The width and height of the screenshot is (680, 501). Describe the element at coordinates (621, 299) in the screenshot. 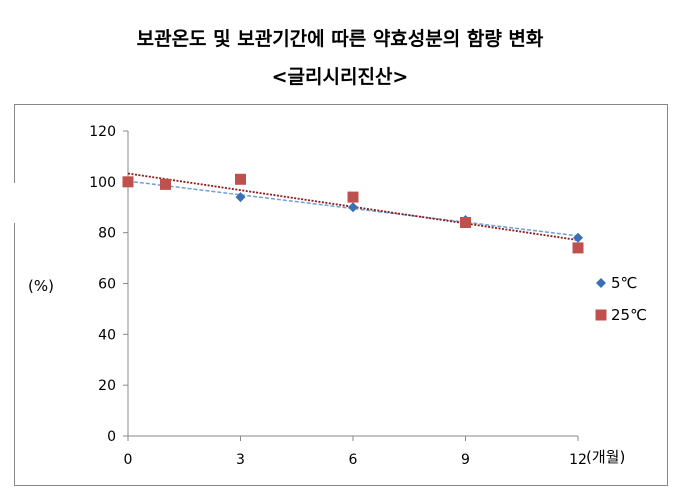

I see `legend: 5℃ 25℃` at that location.